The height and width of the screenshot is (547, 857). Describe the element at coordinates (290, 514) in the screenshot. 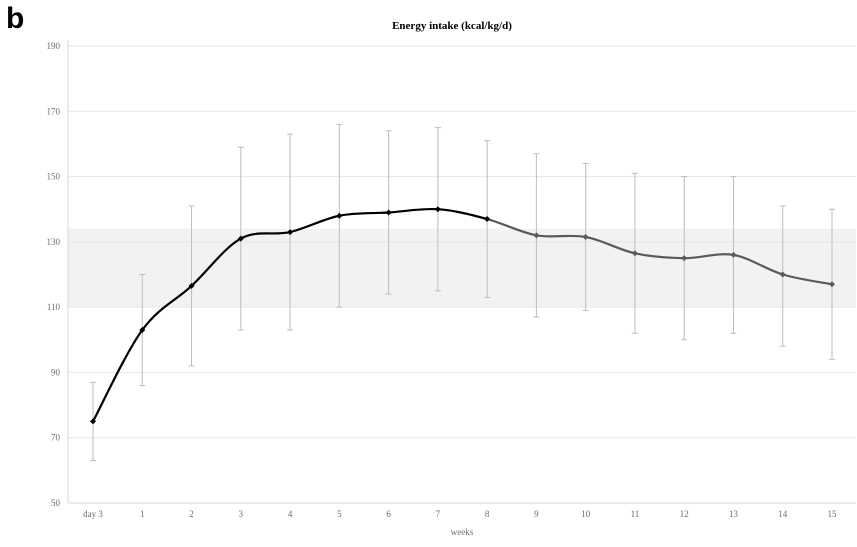

I see `x-tick-label-4: 4` at that location.